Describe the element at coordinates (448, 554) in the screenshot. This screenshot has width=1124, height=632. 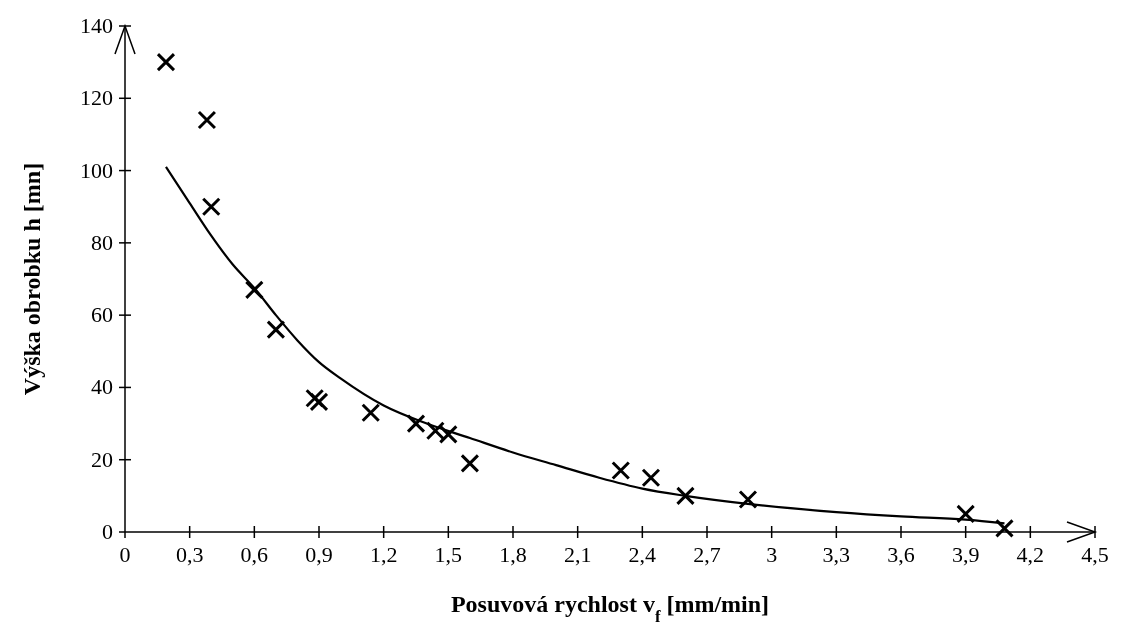
I see `x-tick-label: 1,5` at that location.